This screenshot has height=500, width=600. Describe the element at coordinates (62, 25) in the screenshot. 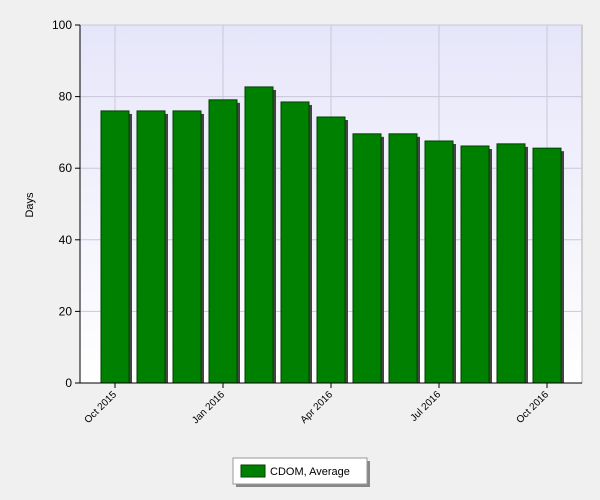

I see `y-tick-label: 100` at that location.